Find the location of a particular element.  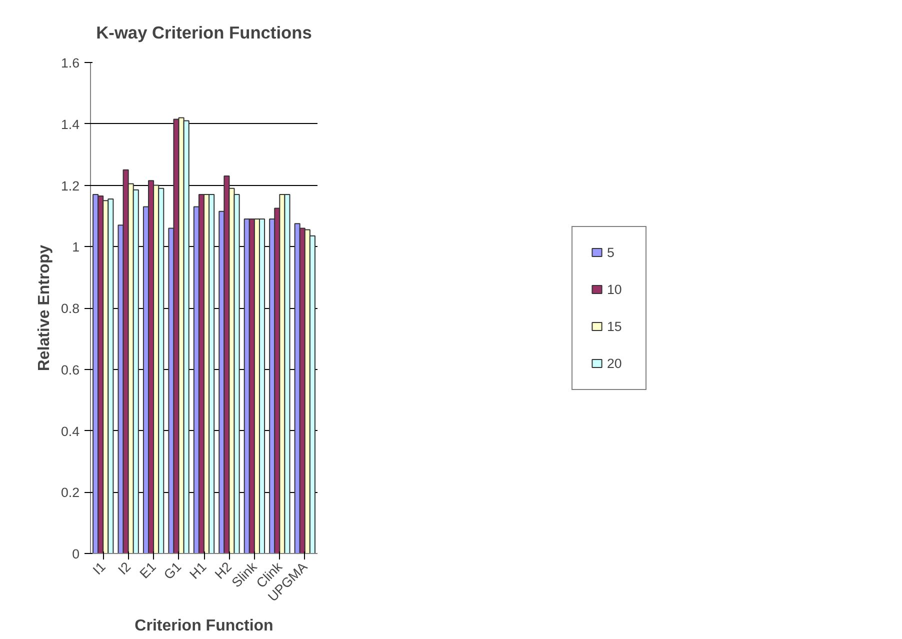

legend-label: 15 is located at coordinates (615, 326).